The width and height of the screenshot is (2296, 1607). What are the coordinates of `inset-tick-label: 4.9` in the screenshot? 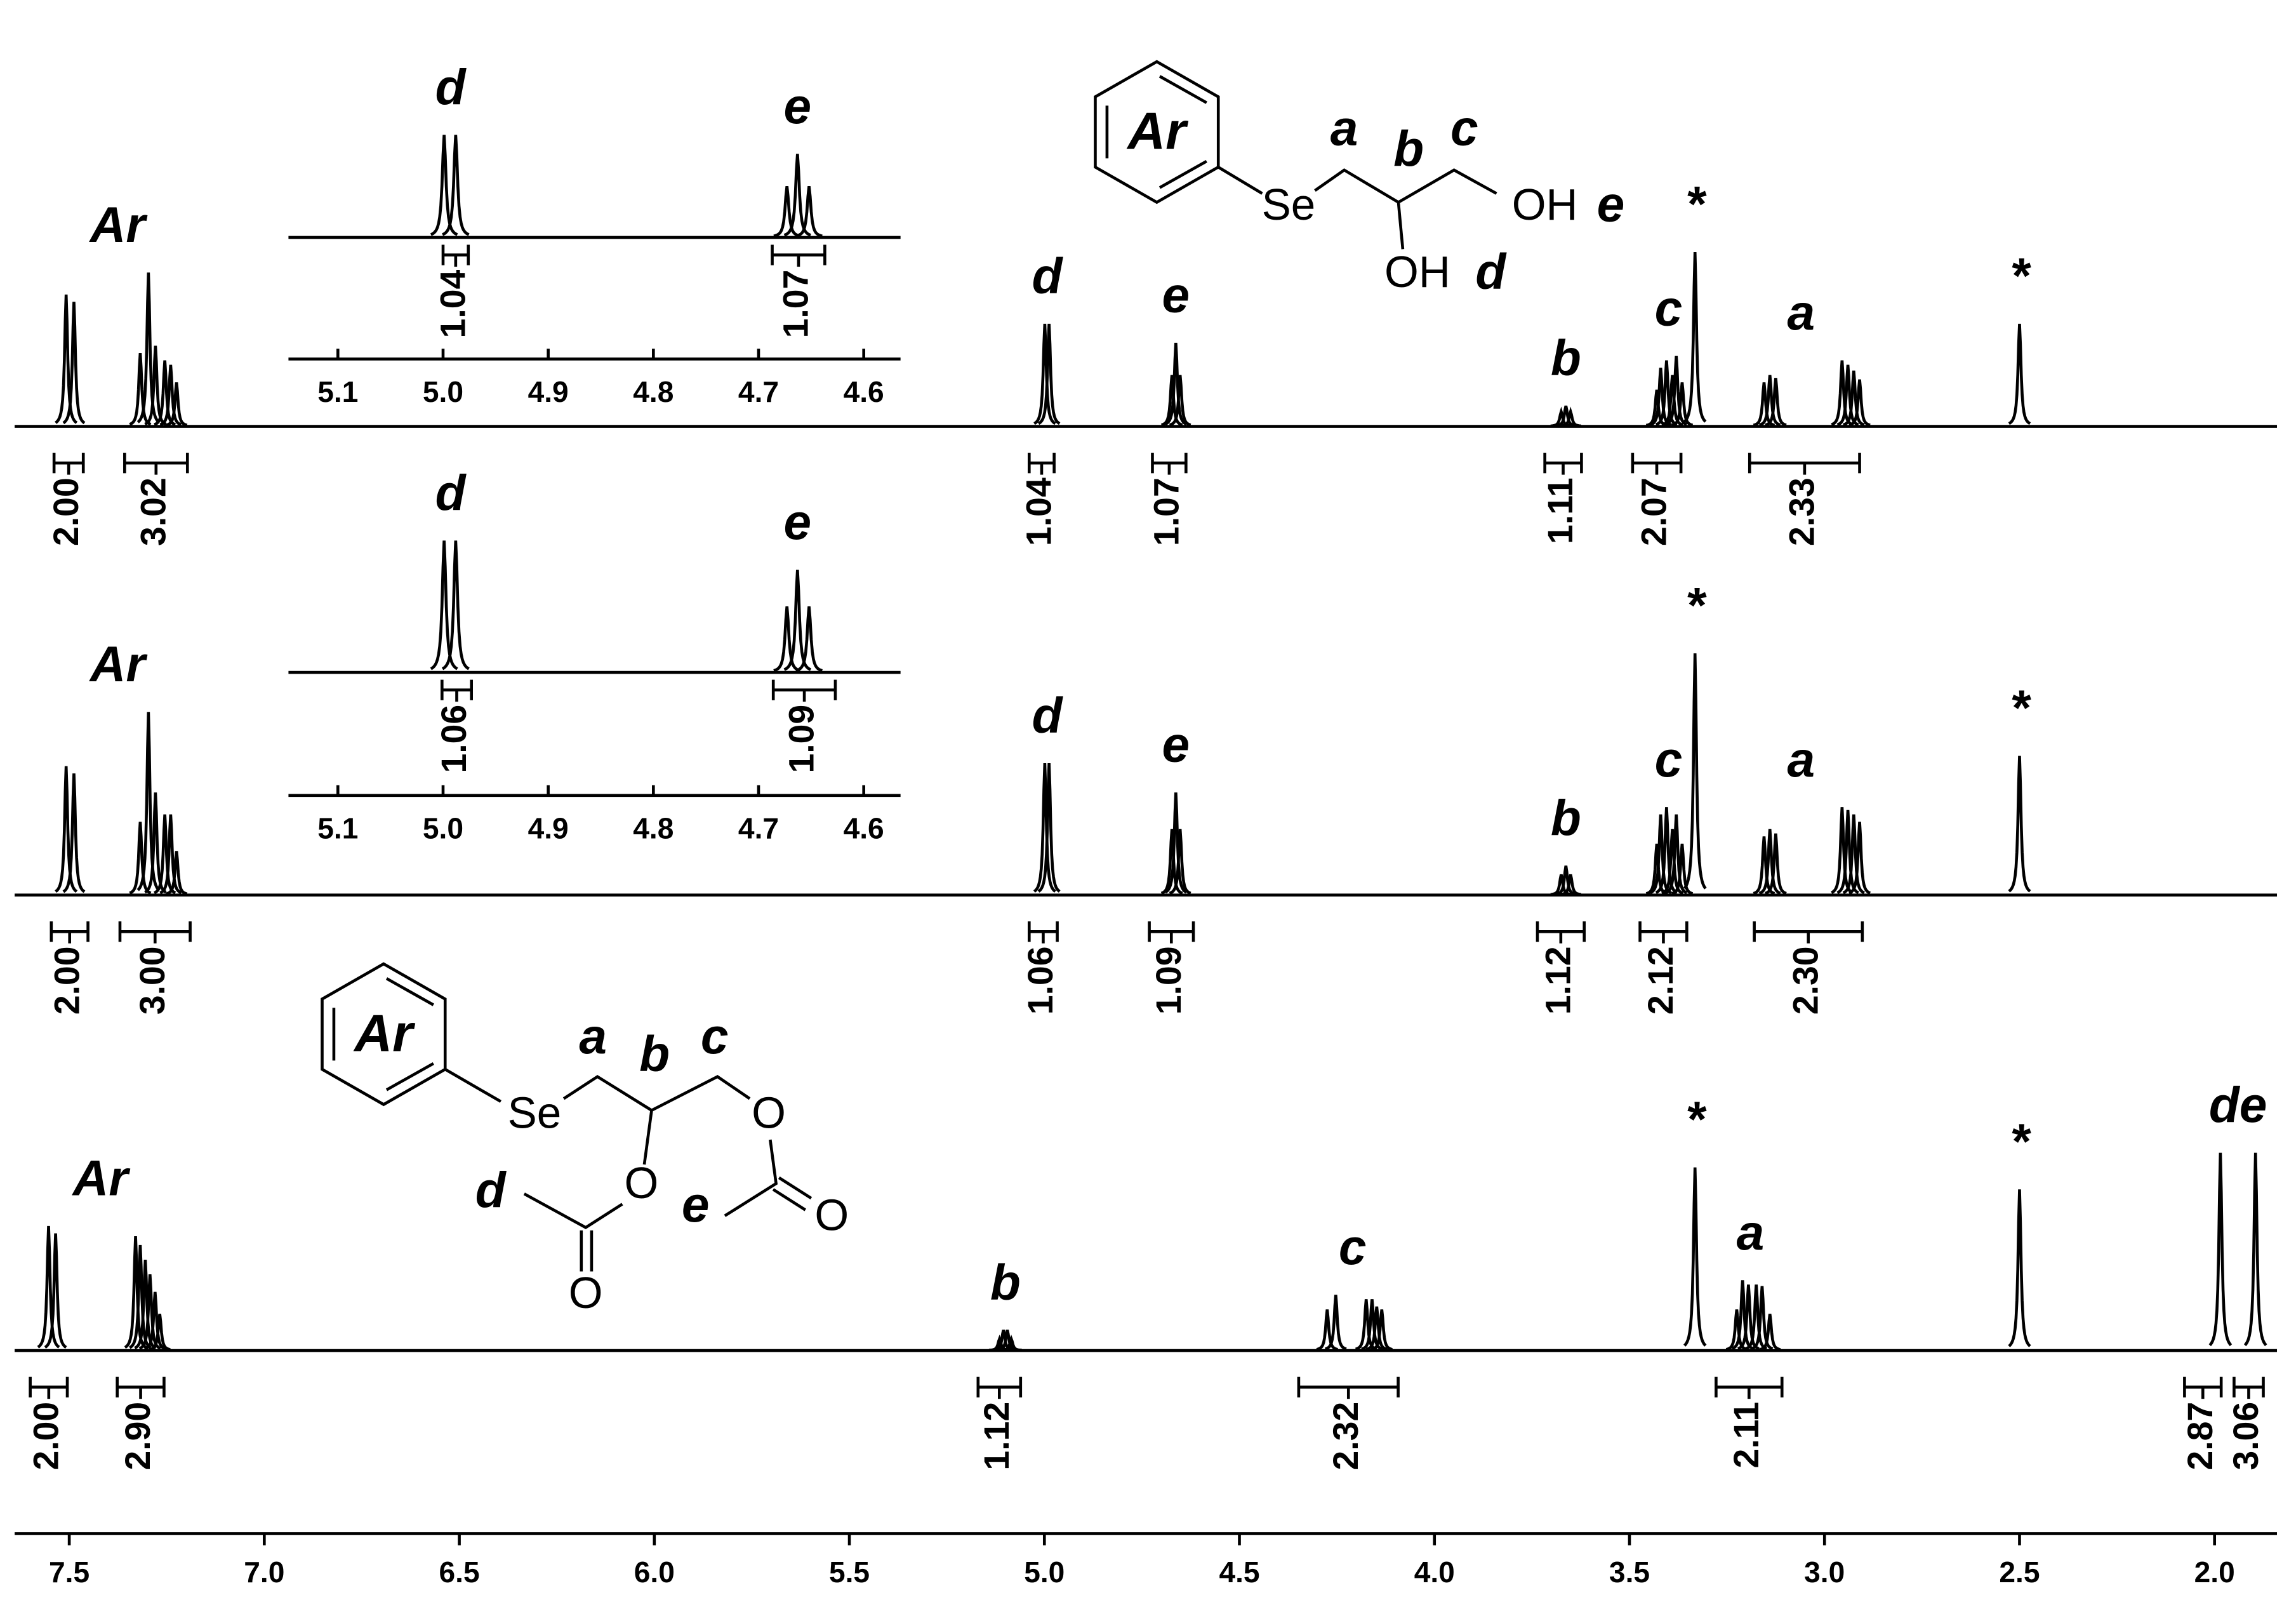 It's located at (548, 391).